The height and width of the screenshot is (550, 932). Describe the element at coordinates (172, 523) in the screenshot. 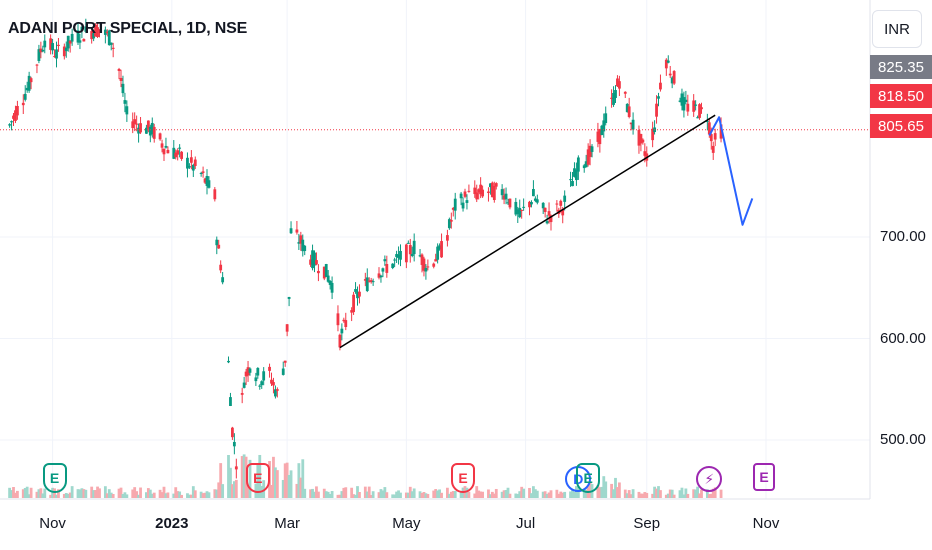

I see `x-tick-label: 2023` at that location.